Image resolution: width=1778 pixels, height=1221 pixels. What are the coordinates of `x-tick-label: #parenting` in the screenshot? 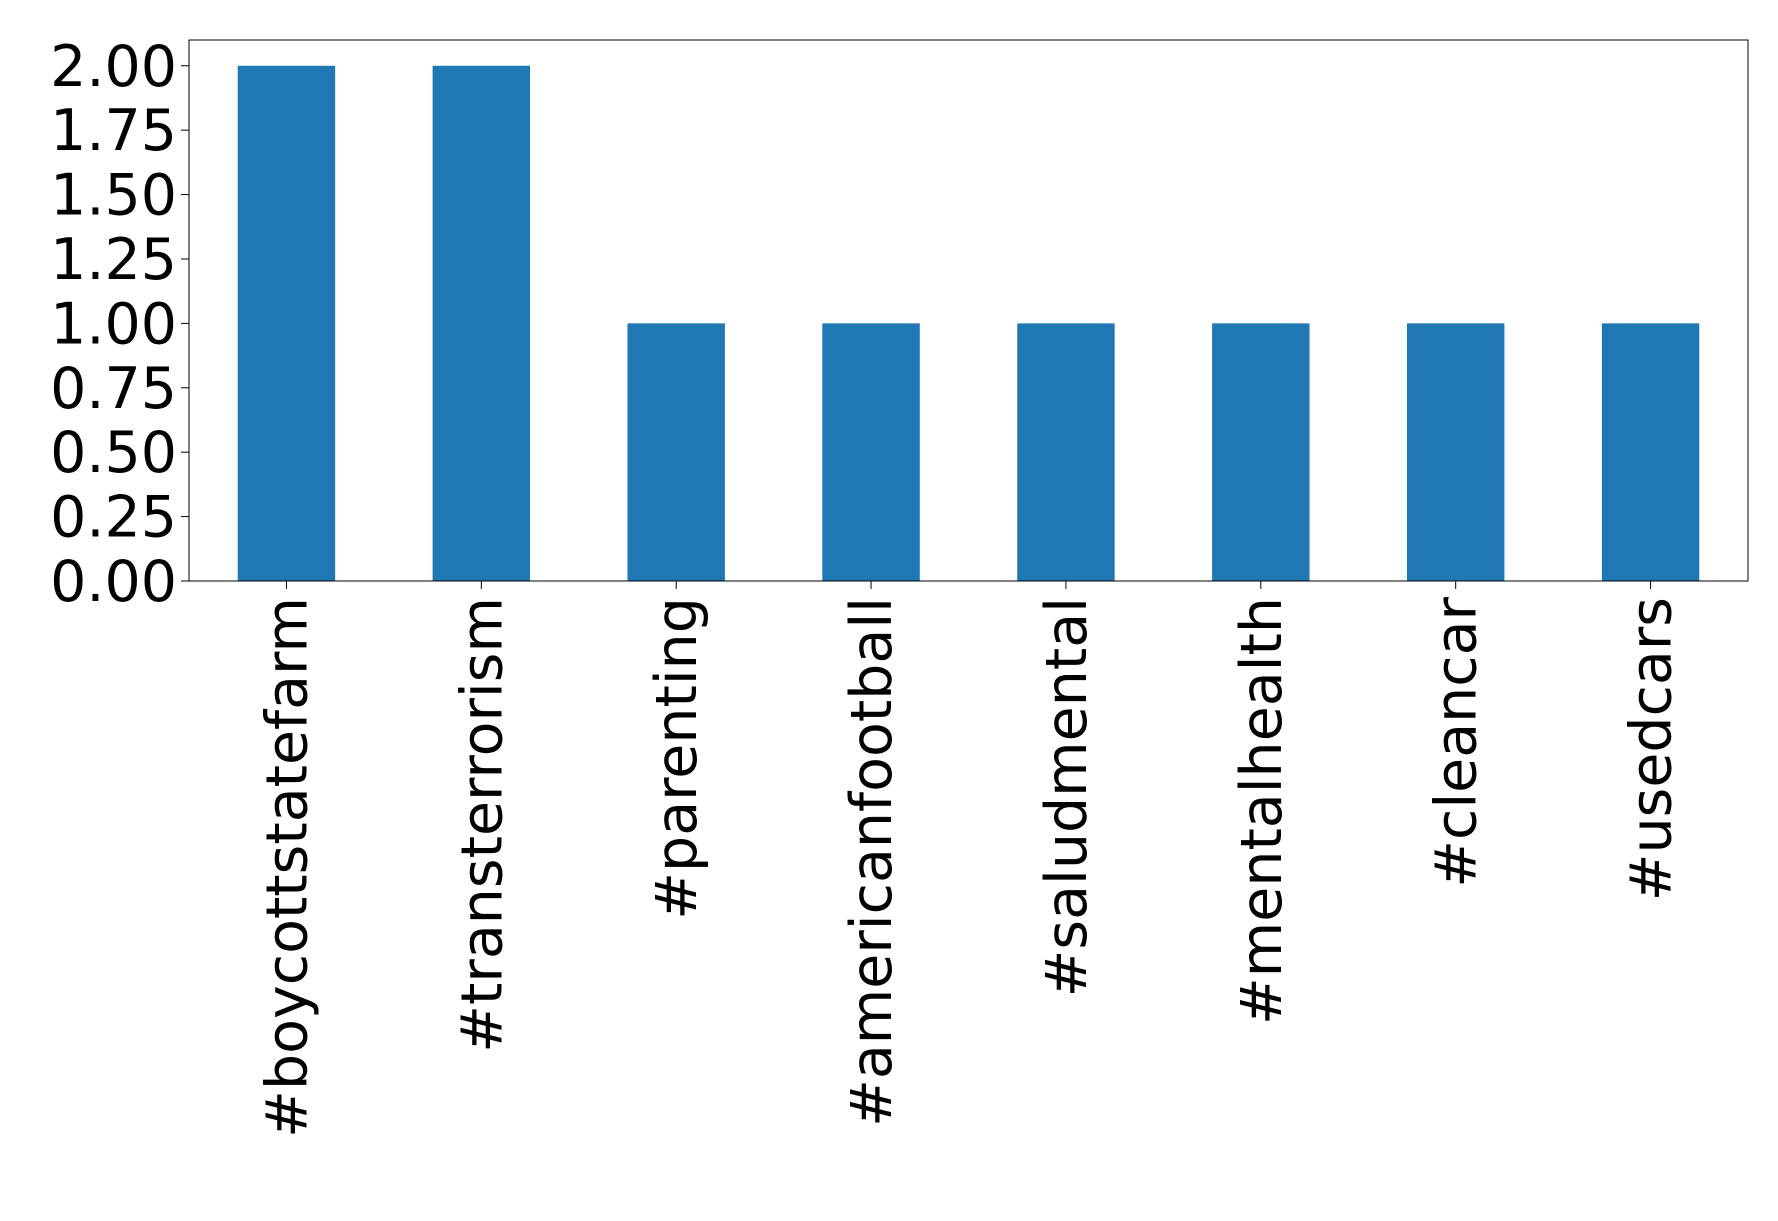 It's located at (677, 758).